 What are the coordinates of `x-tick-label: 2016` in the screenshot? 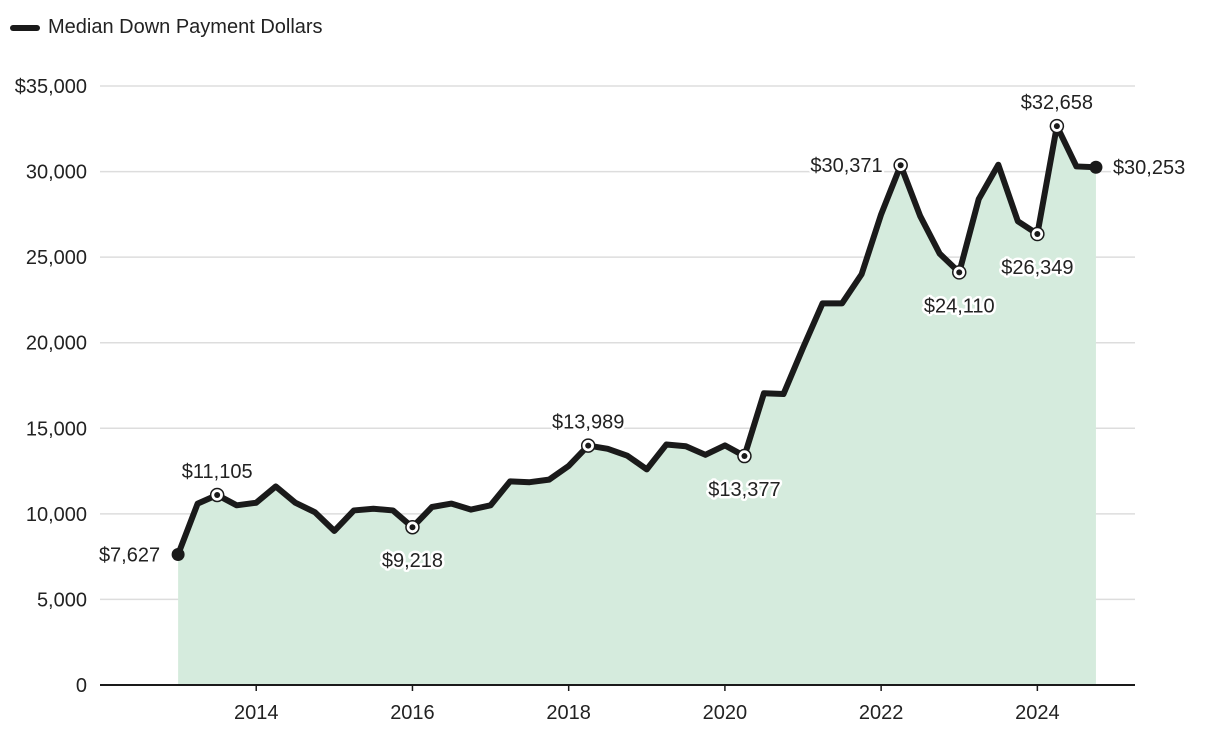 It's located at (412, 713).